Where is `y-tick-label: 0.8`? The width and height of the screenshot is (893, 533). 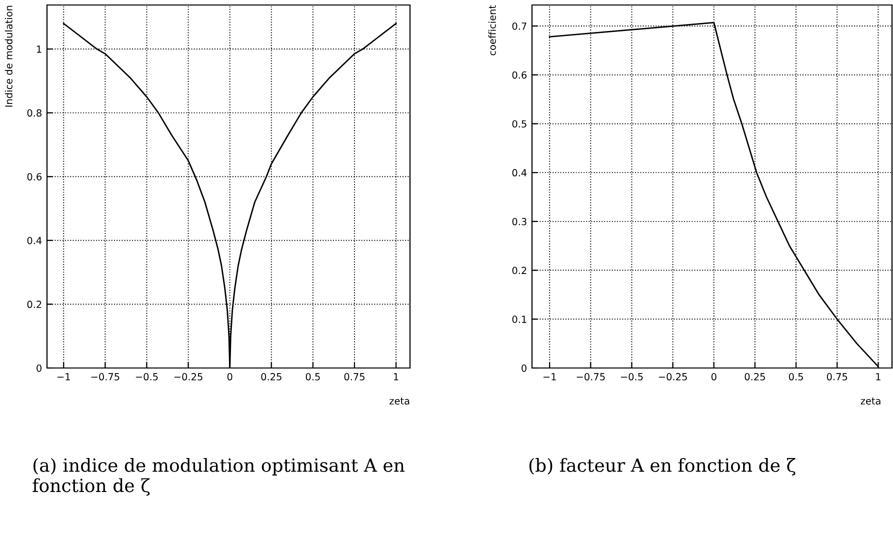 y-tick-label: 0.8 is located at coordinates (34, 113).